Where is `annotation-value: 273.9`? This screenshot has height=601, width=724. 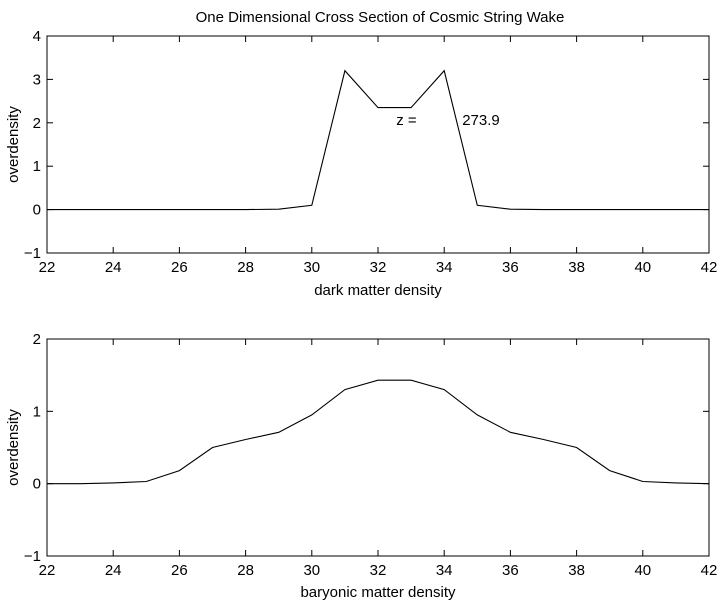
annotation-value: 273.9 is located at coordinates (481, 120).